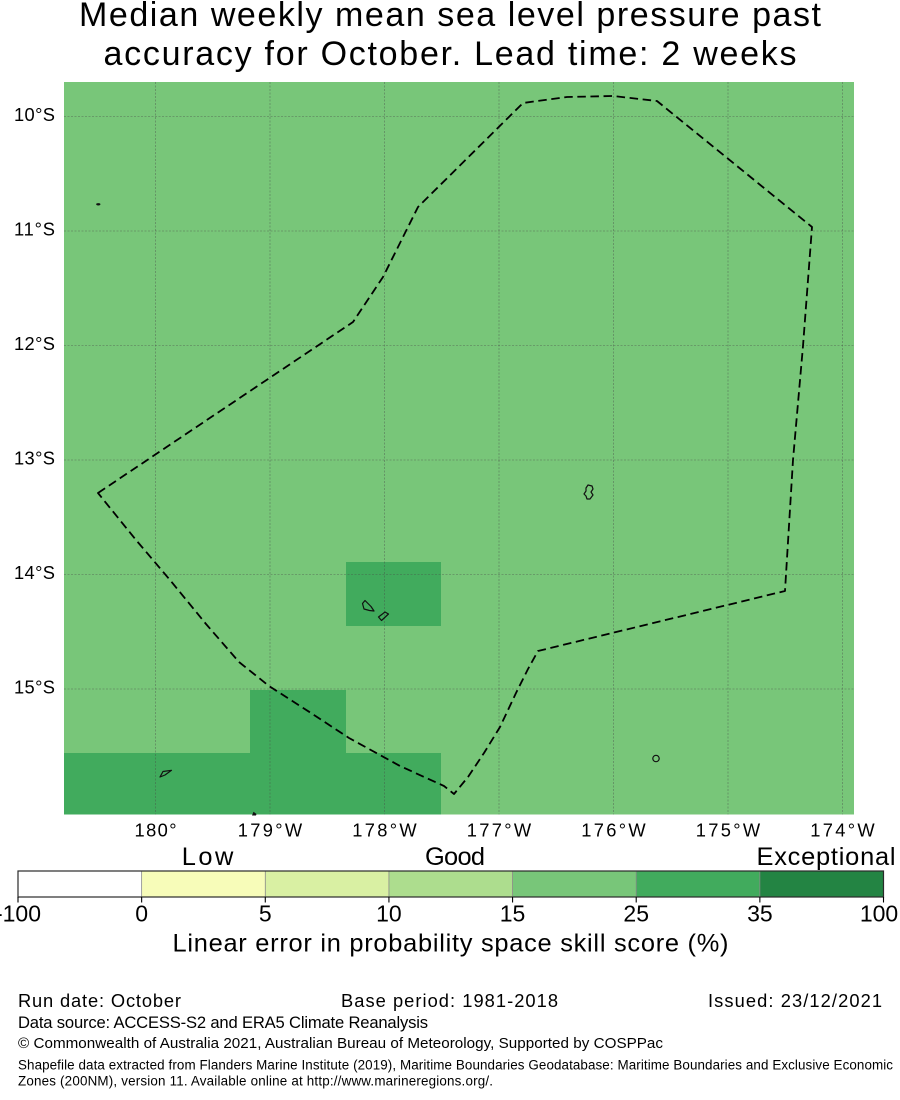 The image size is (900, 1100). What do you see at coordinates (208, 857) in the screenshot?
I see `svg-text: Low` at bounding box center [208, 857].